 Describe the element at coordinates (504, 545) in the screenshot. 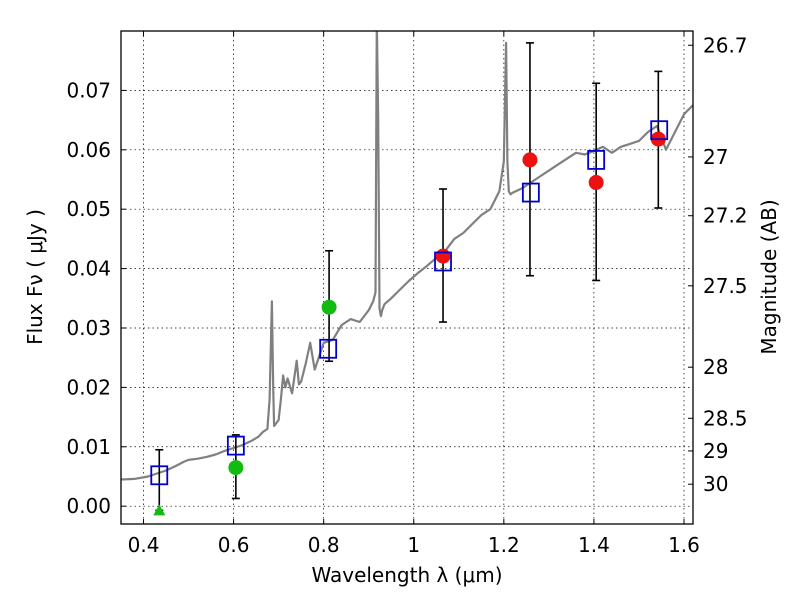

I see `x-tick-label: 1.2` at that location.